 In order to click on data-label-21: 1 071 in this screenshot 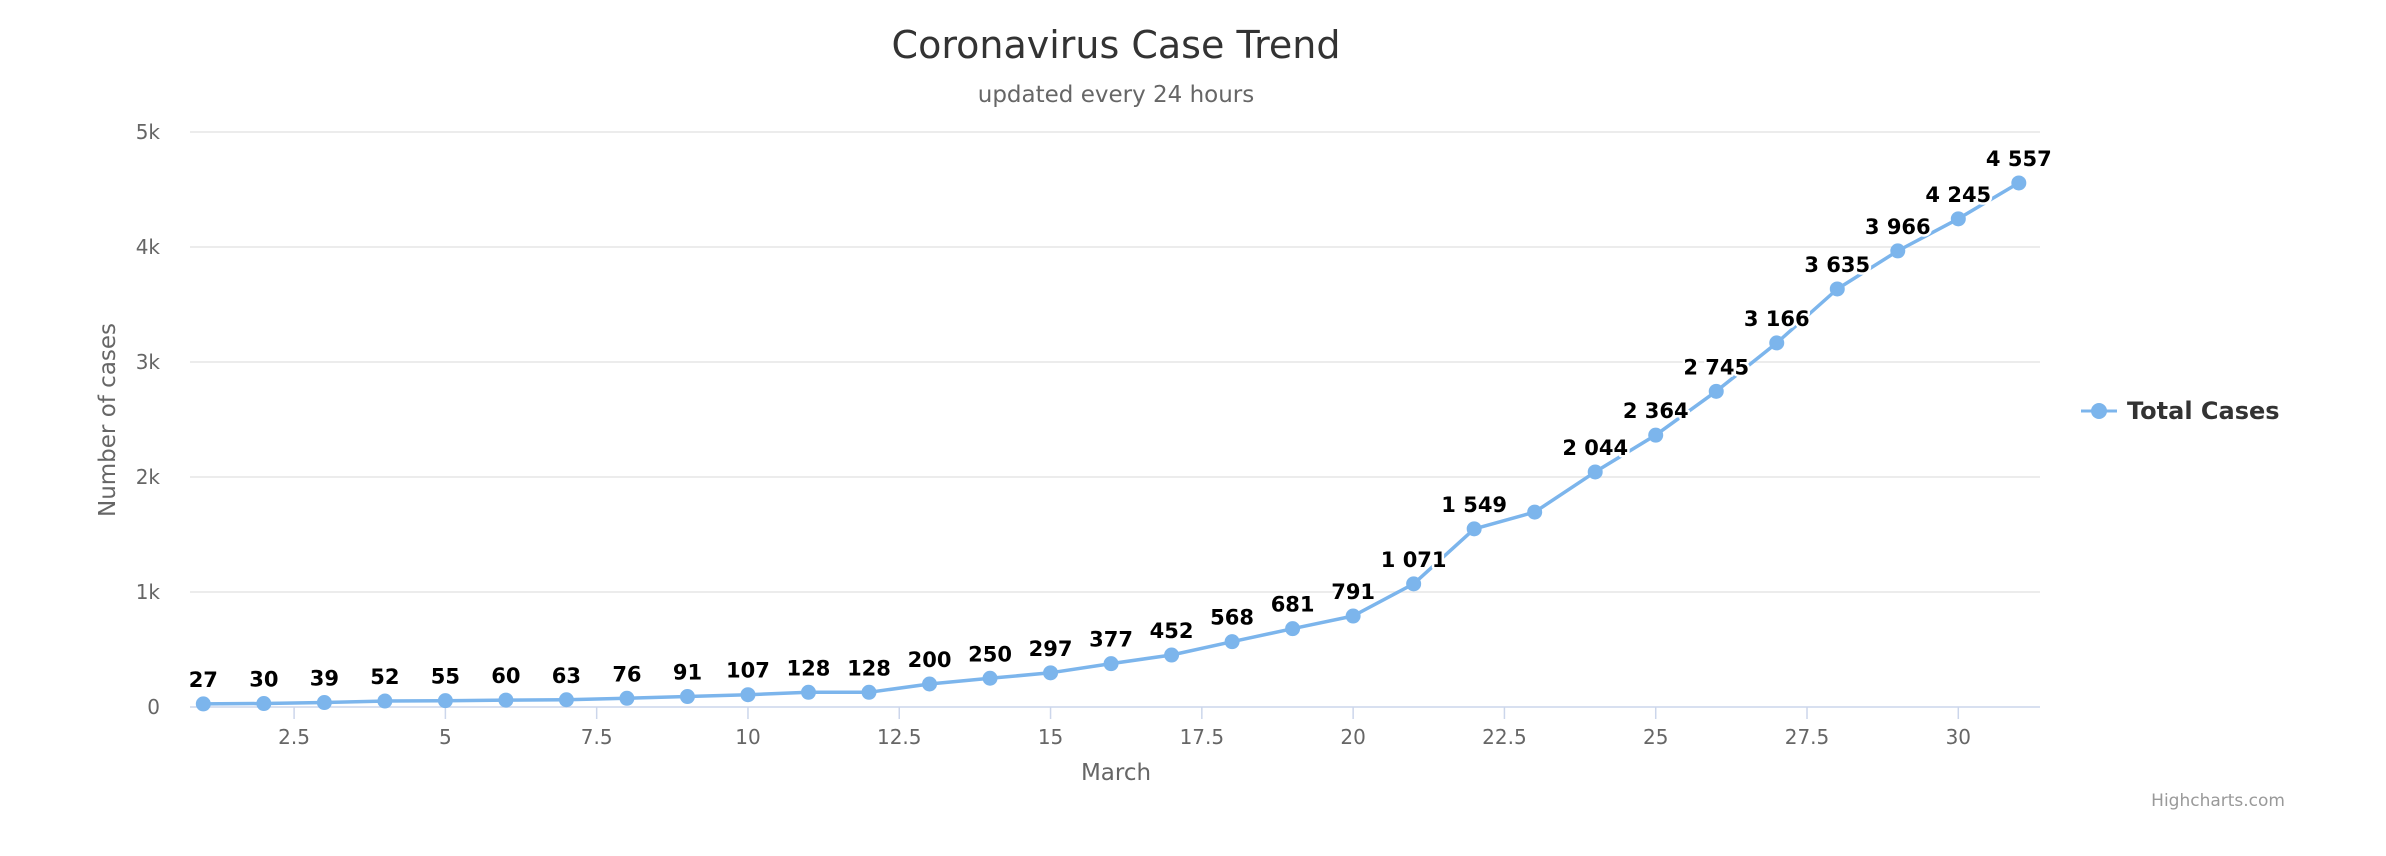, I will do `click(1414, 560)`.